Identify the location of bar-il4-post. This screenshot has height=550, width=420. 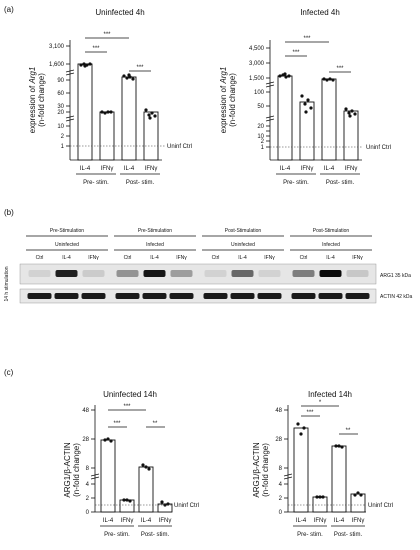
(339, 479).